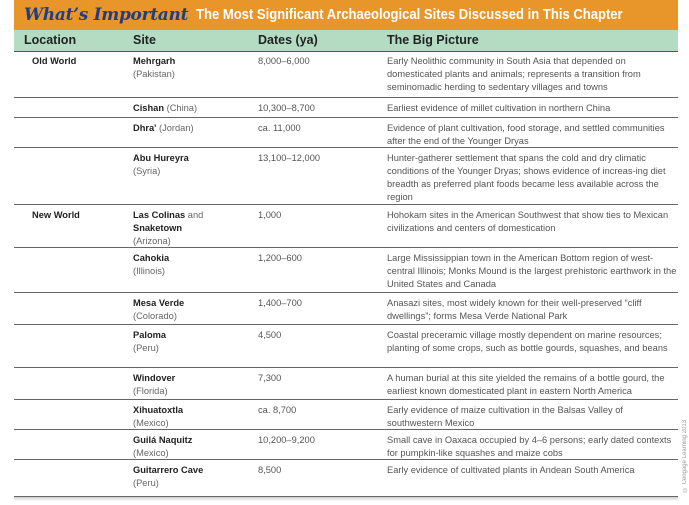 The width and height of the screenshot is (689, 505). I want to click on site-region: (Colorado), so click(155, 316).